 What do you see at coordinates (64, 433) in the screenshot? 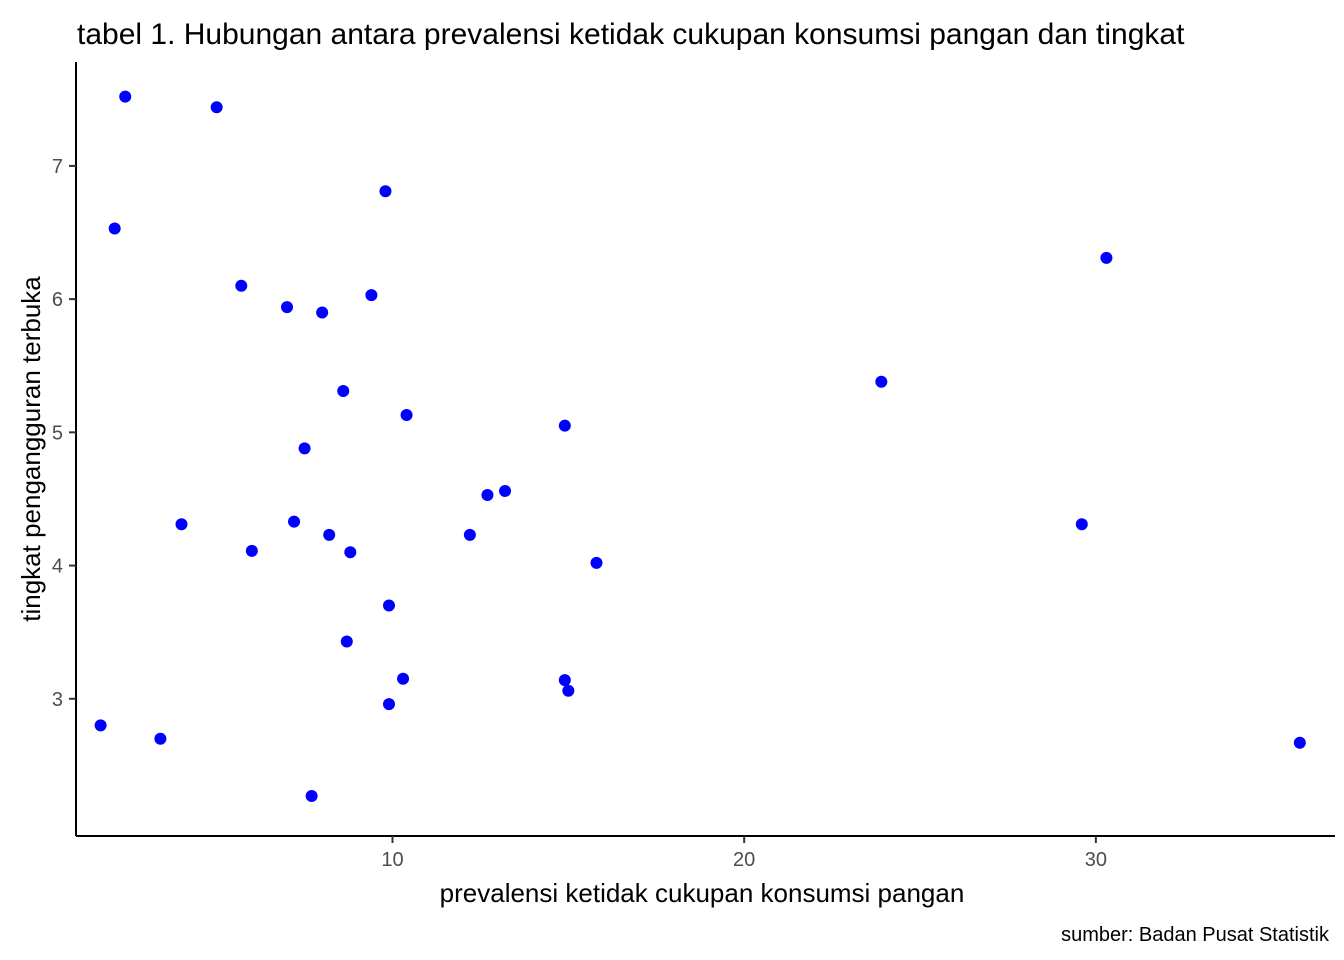
I see `y-axis-ticks: 3 4 5 6 7` at bounding box center [64, 433].